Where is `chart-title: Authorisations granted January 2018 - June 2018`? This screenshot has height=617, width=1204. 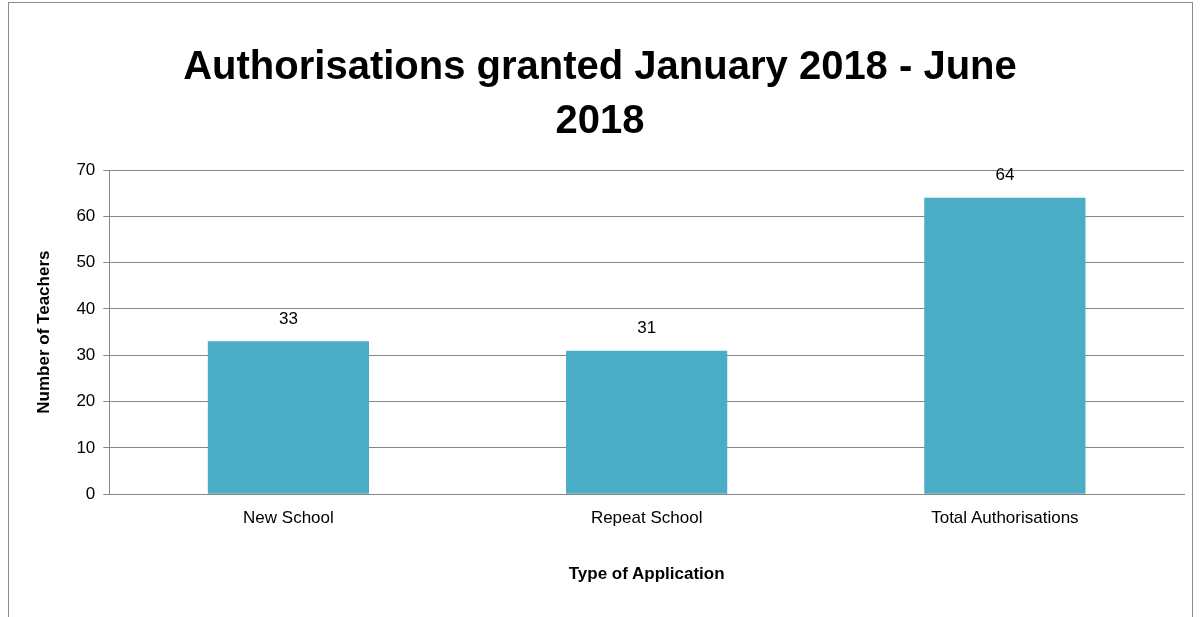
chart-title: Authorisations granted January 2018 - June 2018 is located at coordinates (600, 92).